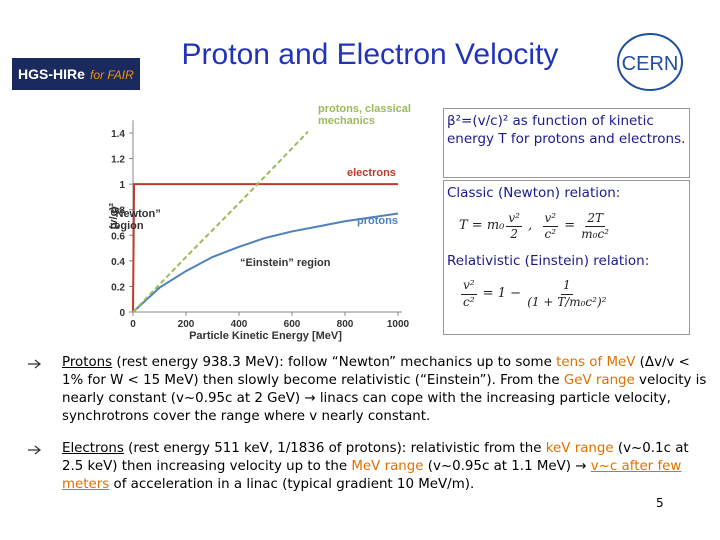  I want to click on x-tick-label: 200, so click(186, 324).